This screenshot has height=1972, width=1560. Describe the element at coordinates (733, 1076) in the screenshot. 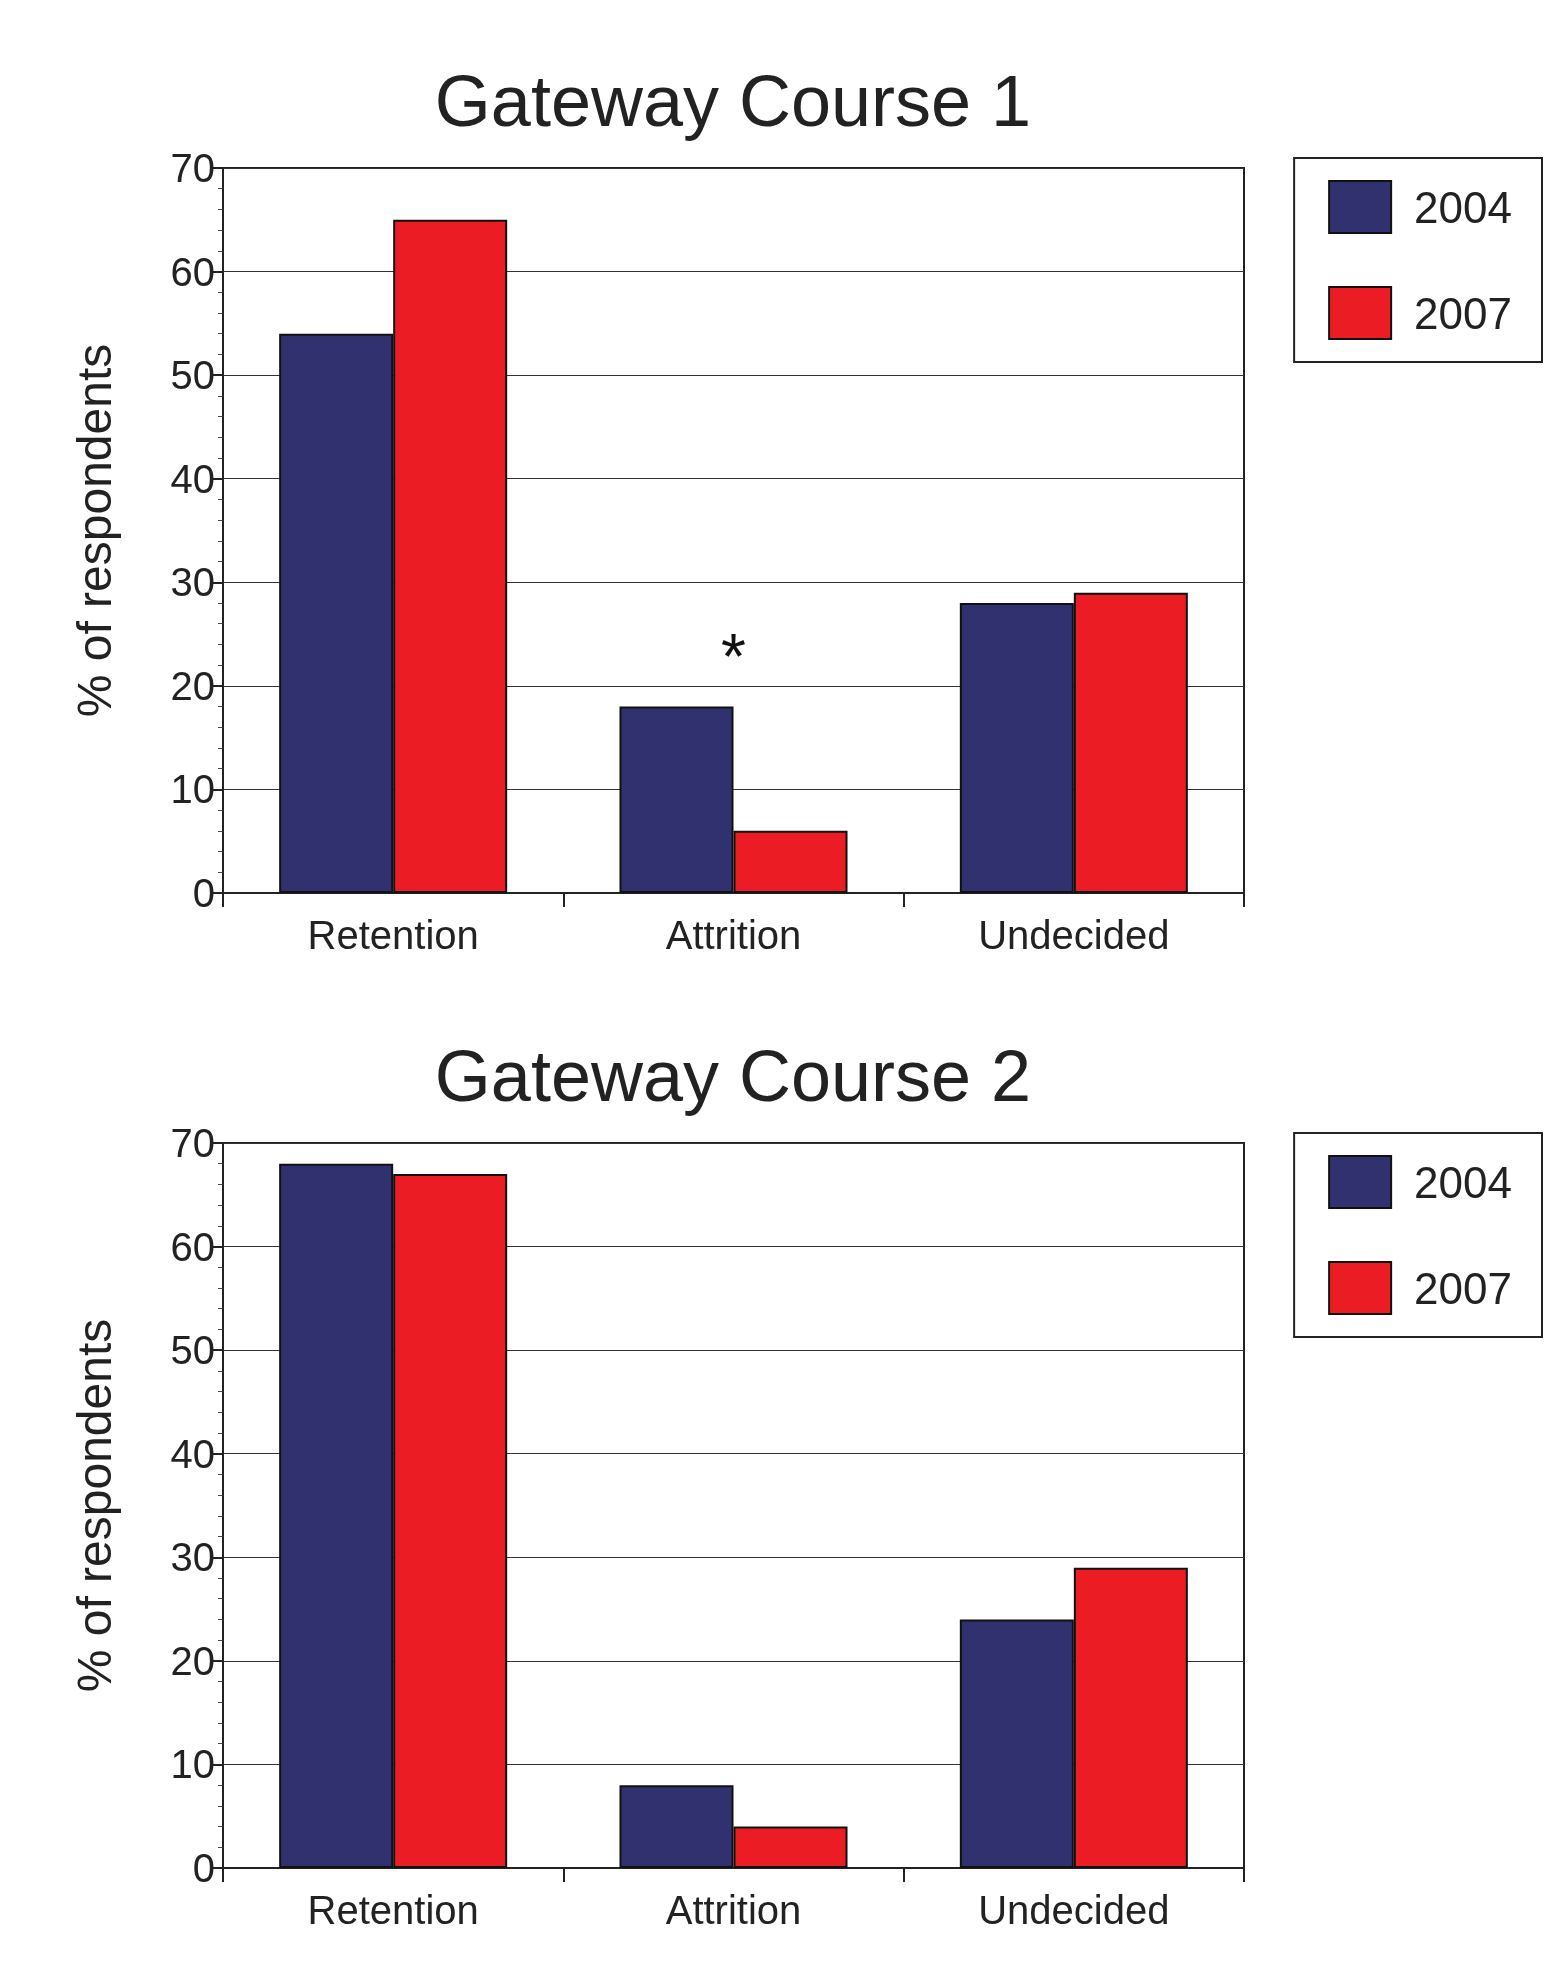

I see `chart-title: Gateway Course 2` at that location.